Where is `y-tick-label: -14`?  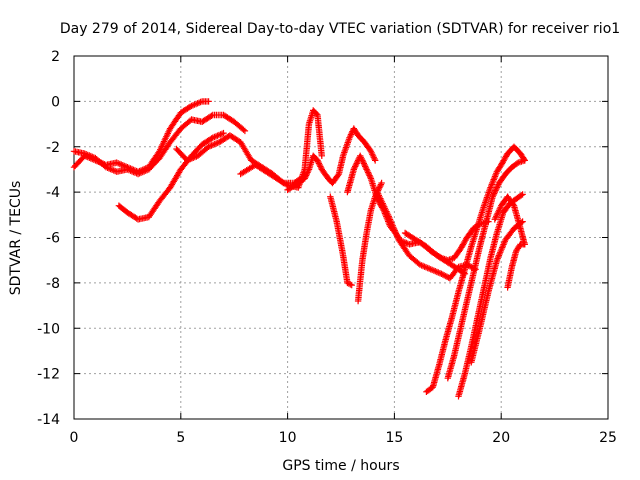
y-tick-label: -14 is located at coordinates (48, 420).